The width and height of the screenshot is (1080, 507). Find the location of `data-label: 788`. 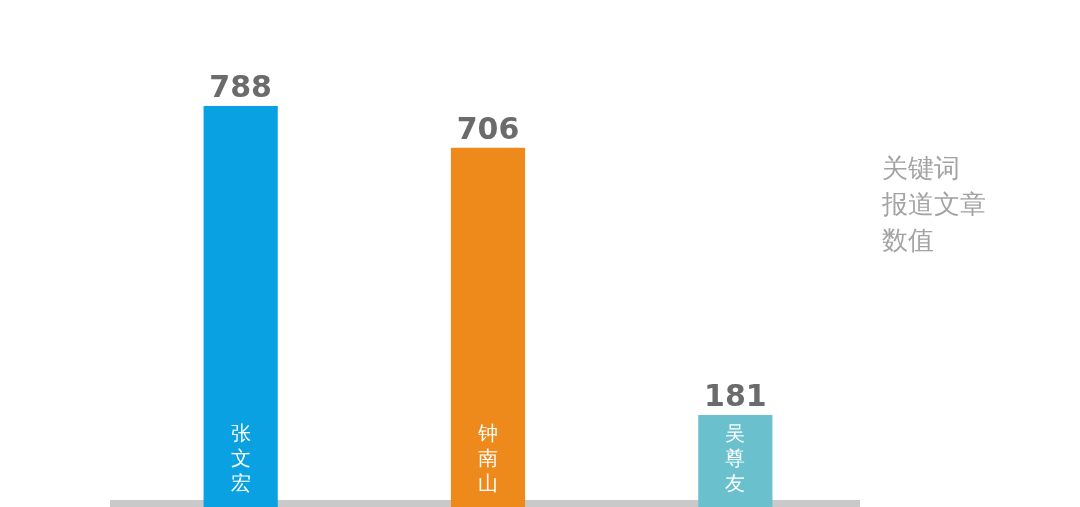

data-label: 788 is located at coordinates (240, 86).